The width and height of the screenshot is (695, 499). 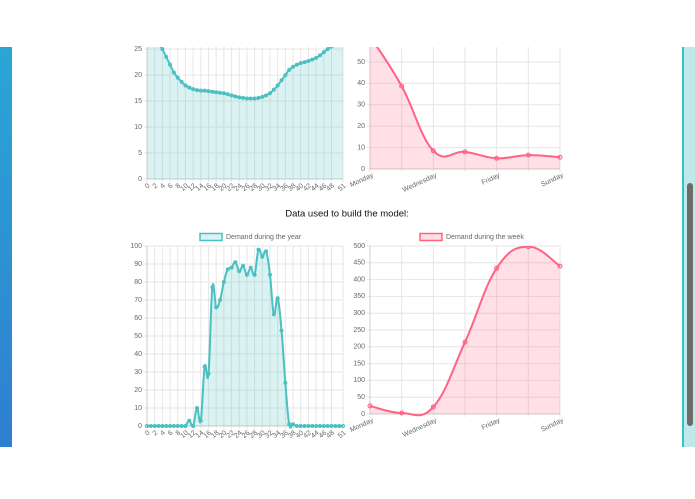 What do you see at coordinates (138, 264) in the screenshot?
I see `y-tick-label: 90` at bounding box center [138, 264].